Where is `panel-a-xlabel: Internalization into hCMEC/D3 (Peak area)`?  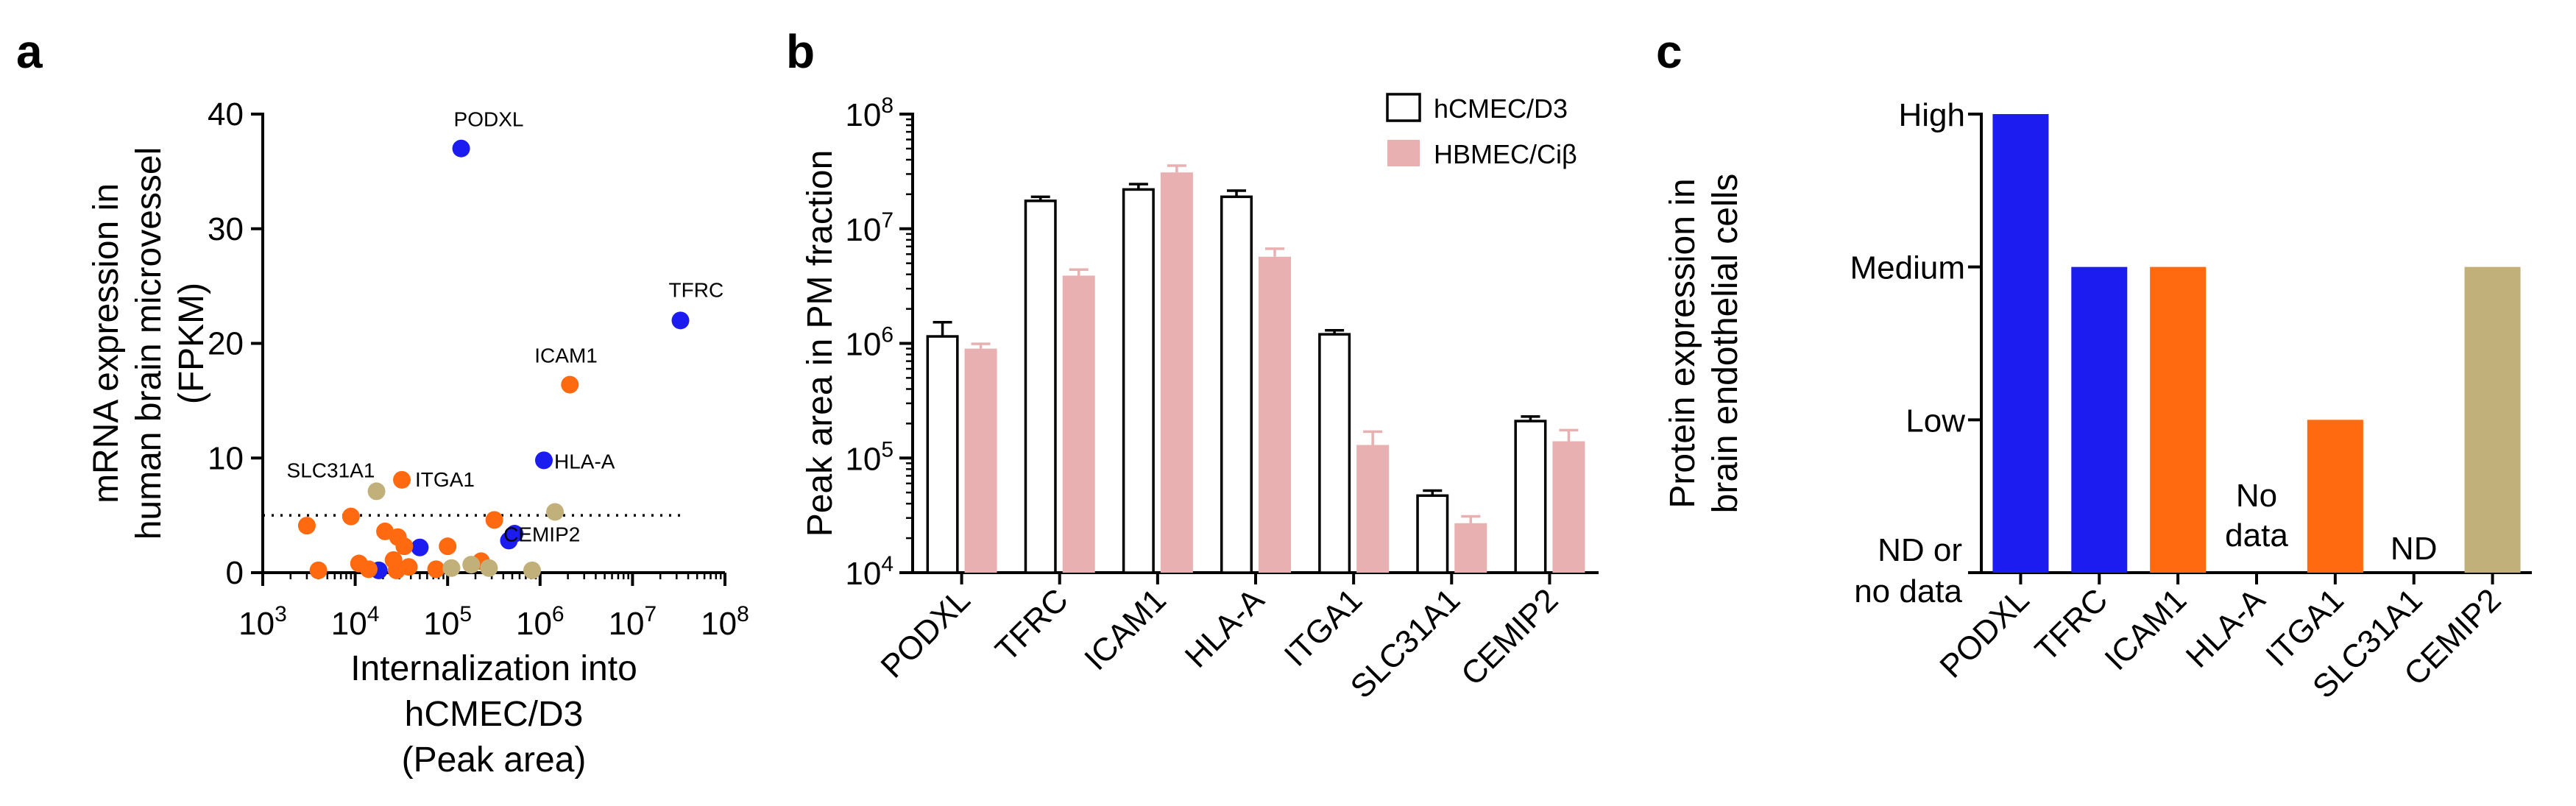 panel-a-xlabel: Internalization into hCMEC/D3 (Peak area) is located at coordinates (493, 715).